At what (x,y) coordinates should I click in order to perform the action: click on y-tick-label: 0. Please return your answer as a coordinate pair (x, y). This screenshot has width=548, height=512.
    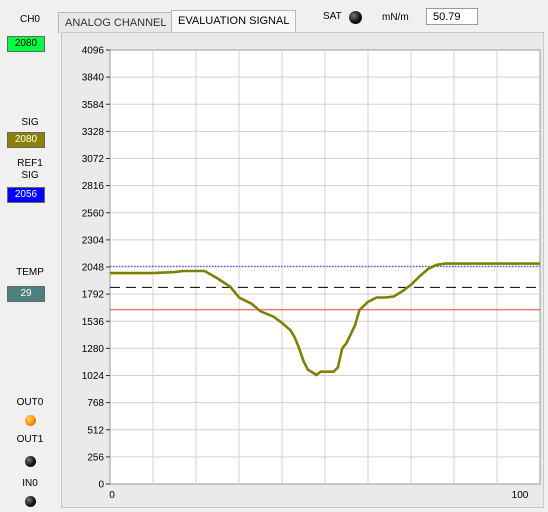
    Looking at the image, I should click on (101, 485).